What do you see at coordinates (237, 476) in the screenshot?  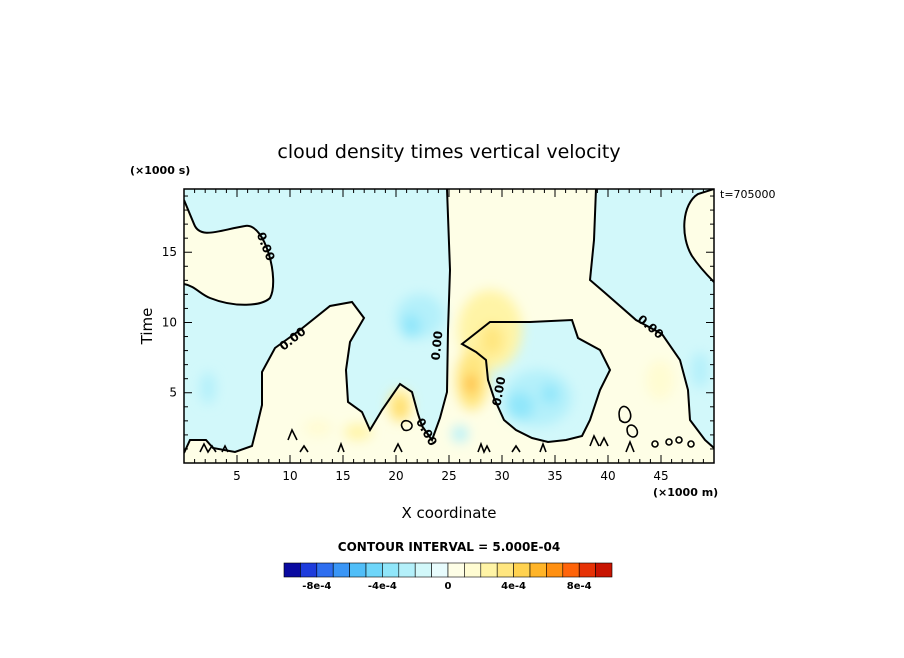 I see `x-tick-label: 5` at bounding box center [237, 476].